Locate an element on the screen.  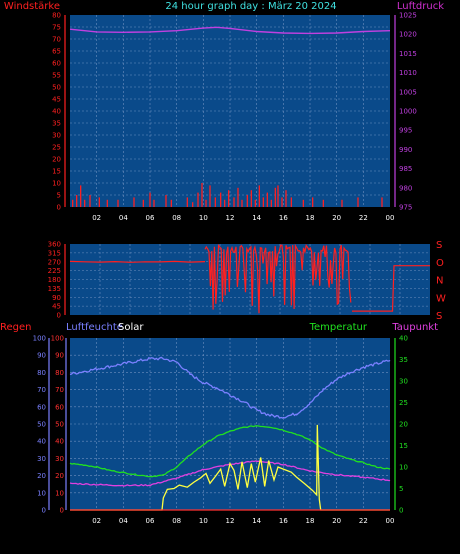
y-tick-label-right: 1015 is located at coordinates (408, 54).